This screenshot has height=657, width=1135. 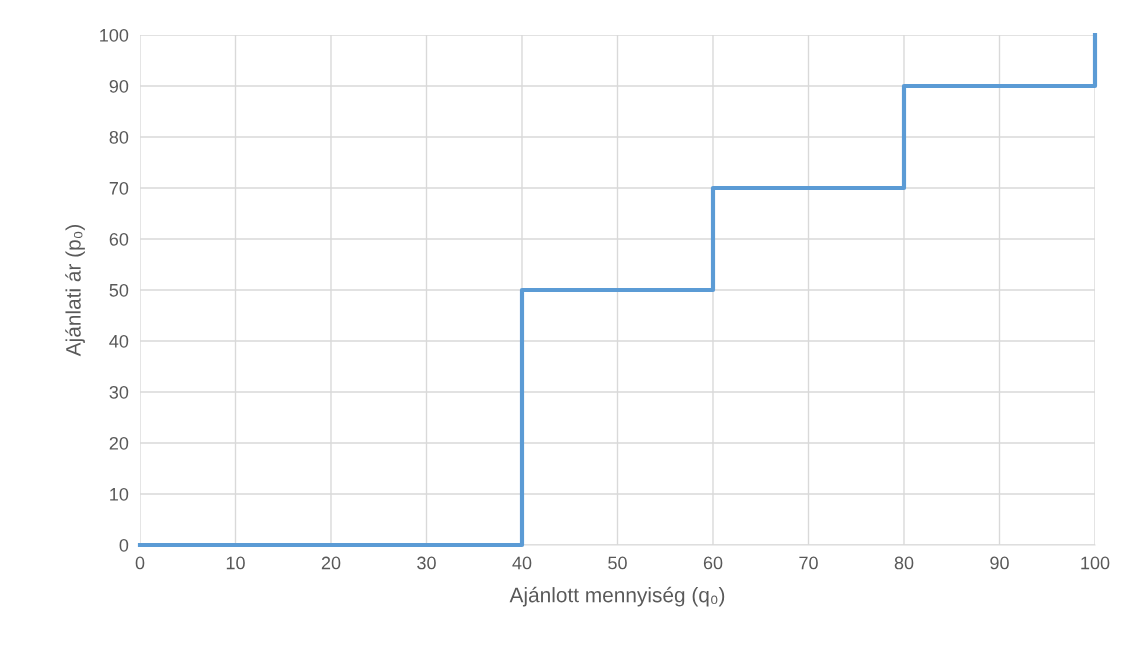 I want to click on x-tick-label: 80, so click(x=904, y=563).